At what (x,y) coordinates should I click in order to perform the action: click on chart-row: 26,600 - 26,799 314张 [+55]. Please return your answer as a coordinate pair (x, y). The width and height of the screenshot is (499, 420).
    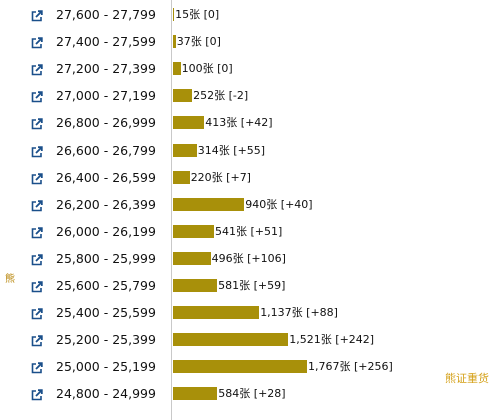
    Looking at the image, I should click on (249, 155).